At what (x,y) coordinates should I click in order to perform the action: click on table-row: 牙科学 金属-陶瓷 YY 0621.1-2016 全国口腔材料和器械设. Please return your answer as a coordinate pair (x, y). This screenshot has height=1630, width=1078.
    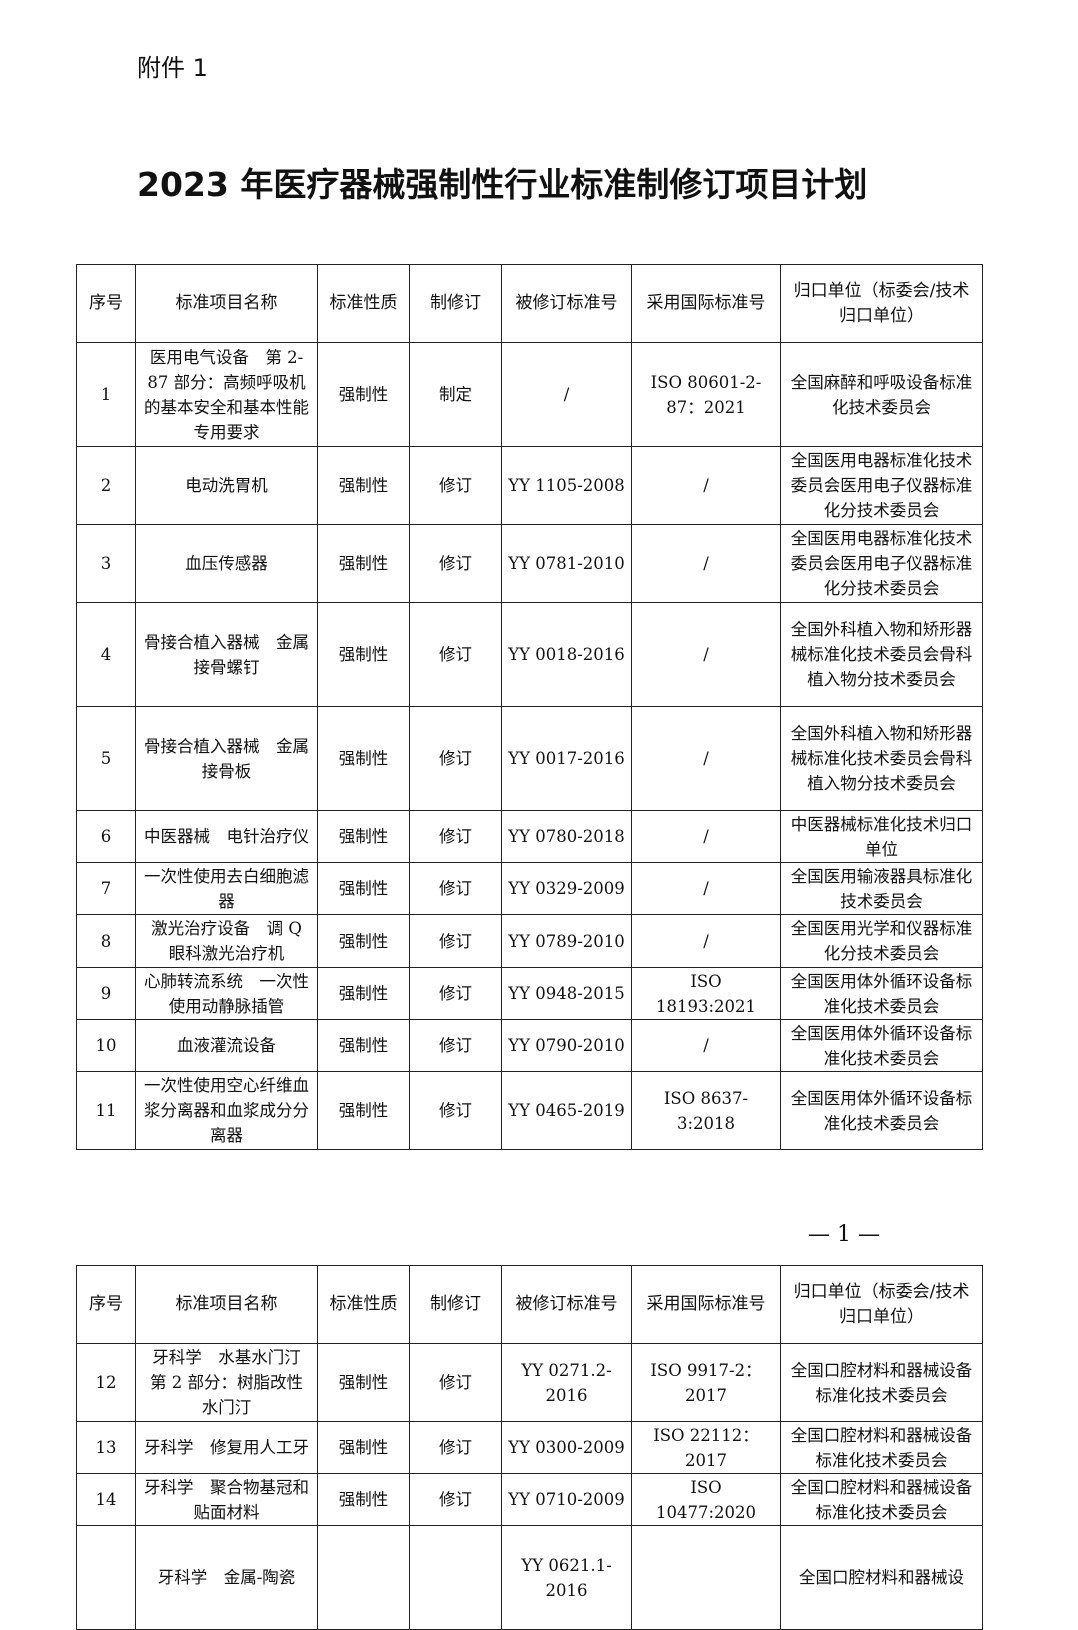
    Looking at the image, I should click on (529, 1577).